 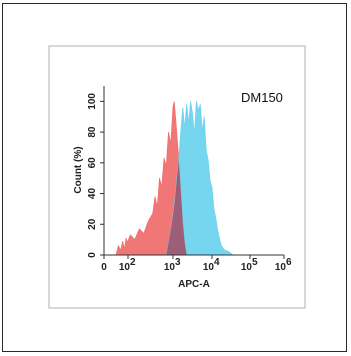 I want to click on x-tick-exponent-label: 3, so click(x=178, y=262).